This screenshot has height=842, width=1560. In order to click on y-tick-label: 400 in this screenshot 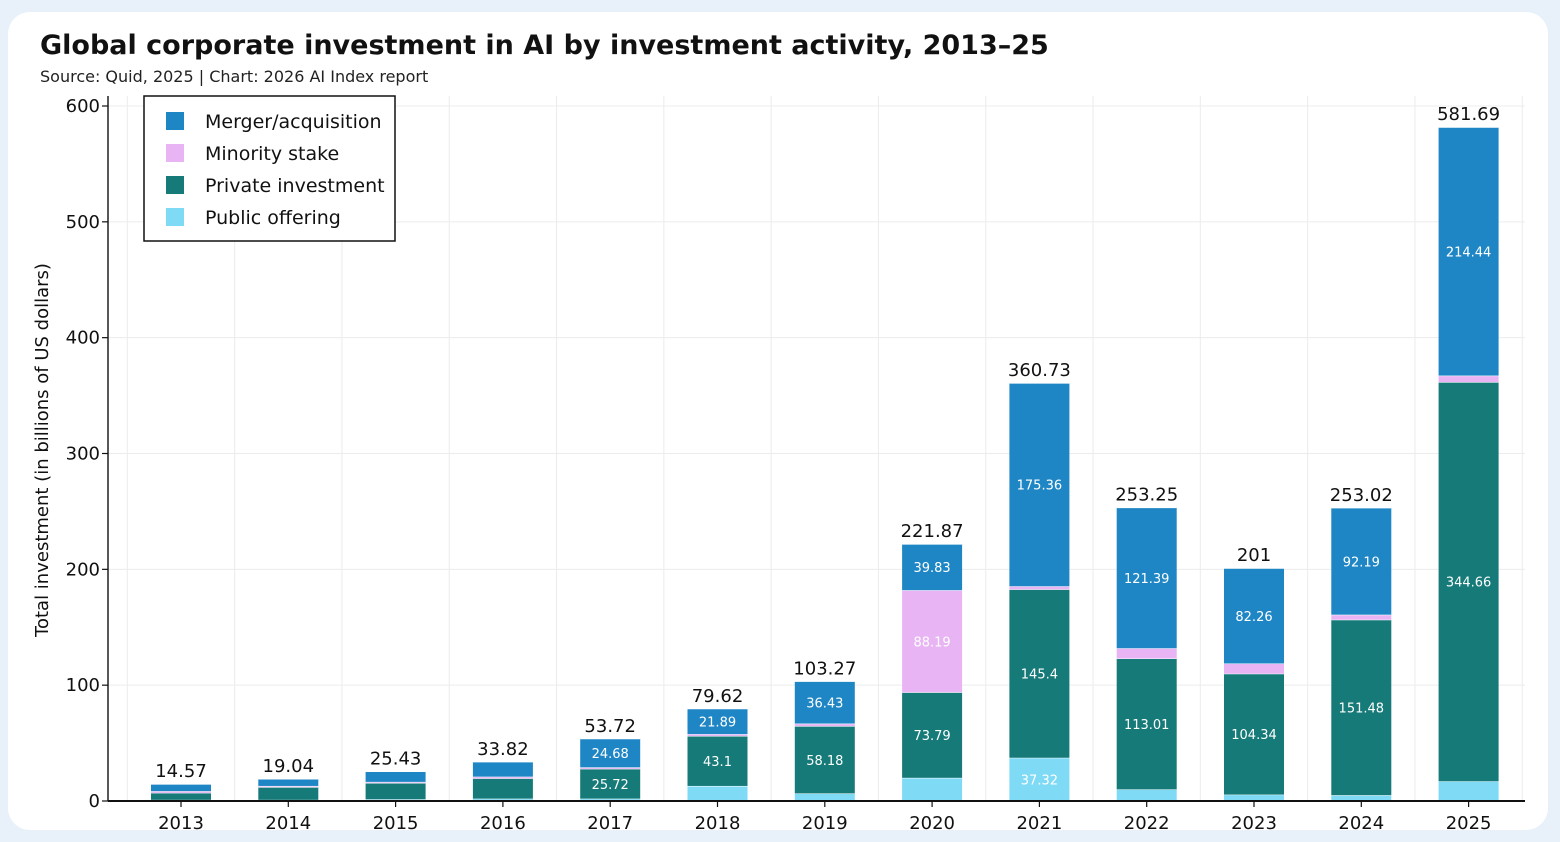, I will do `click(83, 338)`.